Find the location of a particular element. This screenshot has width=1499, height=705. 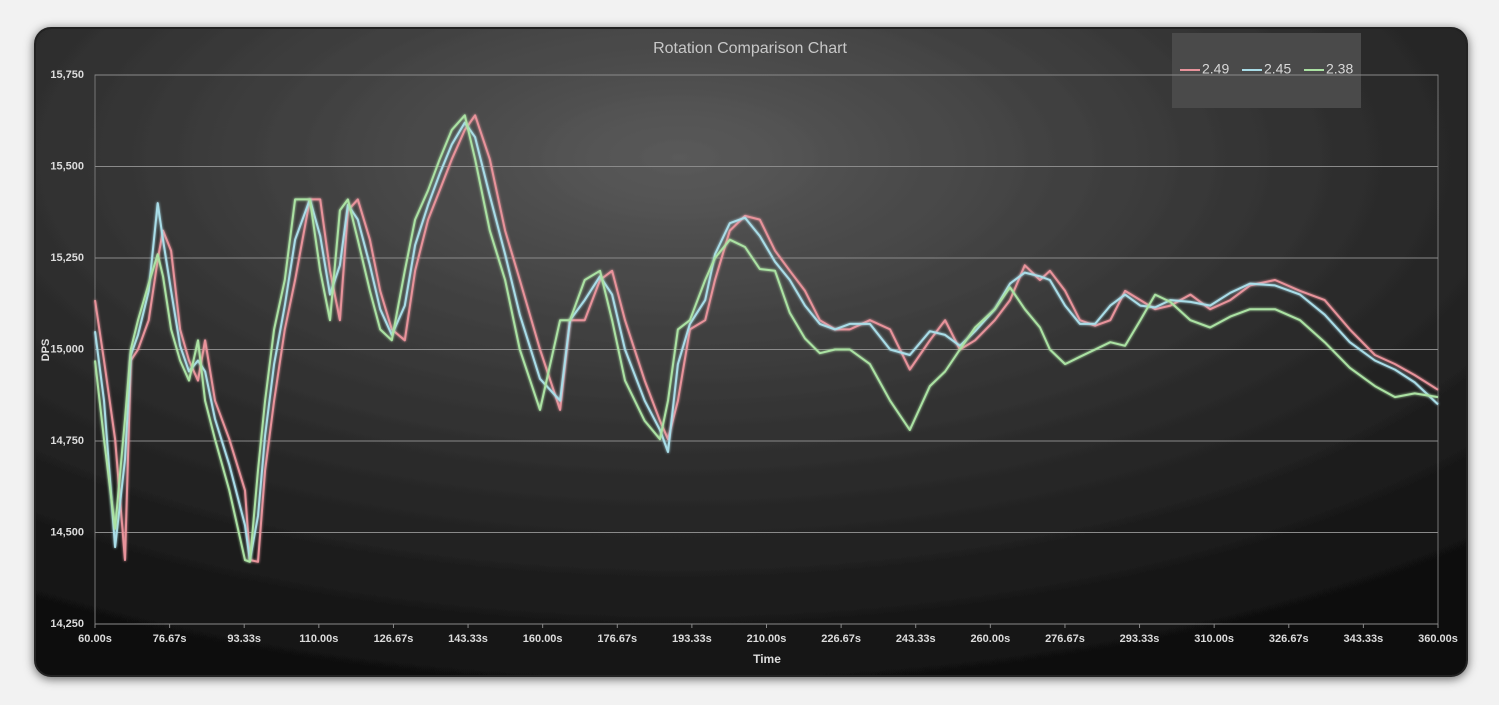

x-tick-label: 110.00s is located at coordinates (318, 639).